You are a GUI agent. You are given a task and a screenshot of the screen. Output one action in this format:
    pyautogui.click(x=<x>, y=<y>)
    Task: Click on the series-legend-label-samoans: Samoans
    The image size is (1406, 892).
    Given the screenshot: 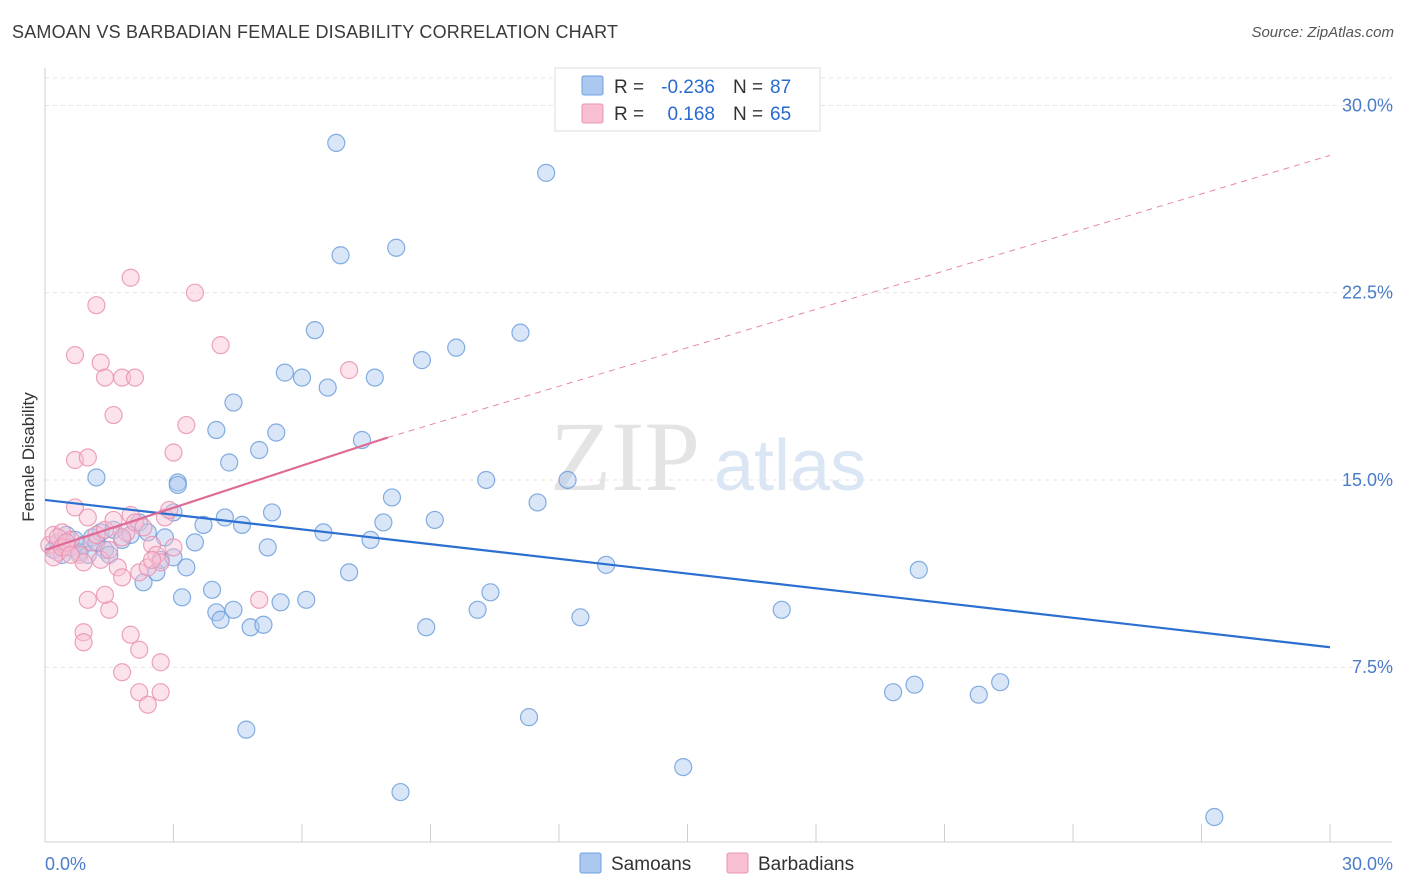 What is the action you would take?
    pyautogui.click(x=651, y=864)
    